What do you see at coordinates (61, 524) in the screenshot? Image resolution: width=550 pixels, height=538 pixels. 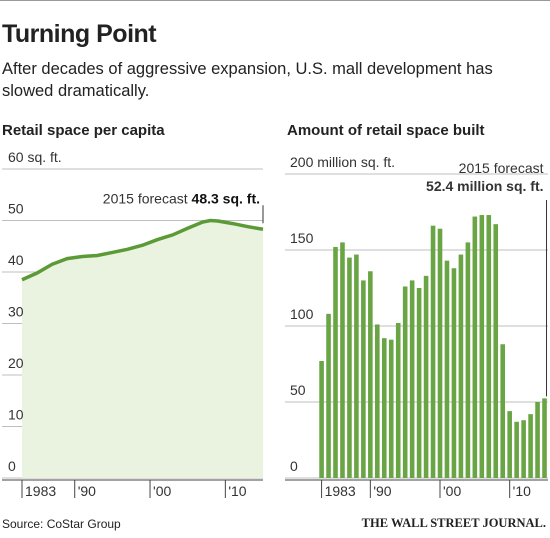 I see `source: Source: CoStar Group` at bounding box center [61, 524].